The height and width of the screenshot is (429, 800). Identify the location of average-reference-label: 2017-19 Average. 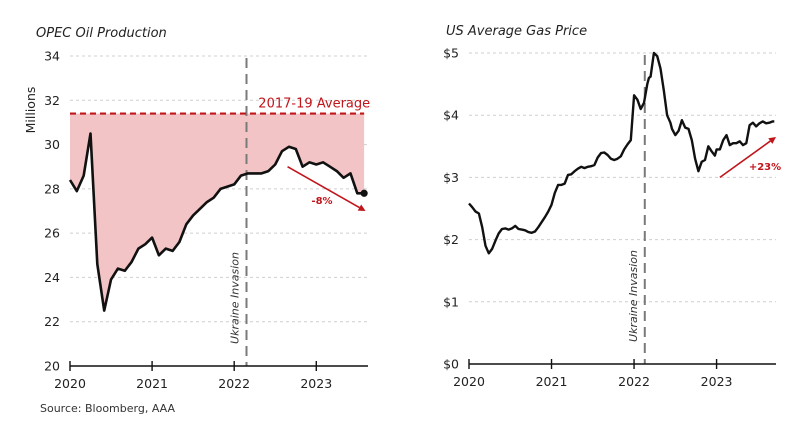
(314, 104).